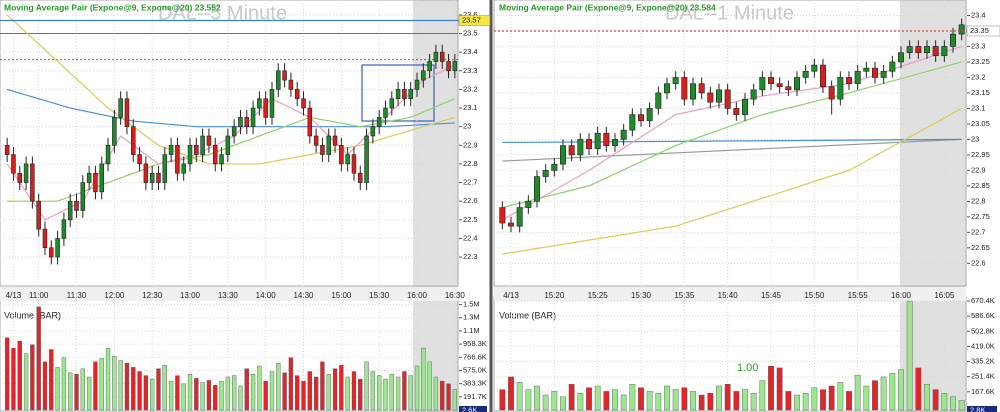 This screenshot has width=1000, height=412. What do you see at coordinates (732, 150) in the screenshot?
I see `moving-average` at bounding box center [732, 150].